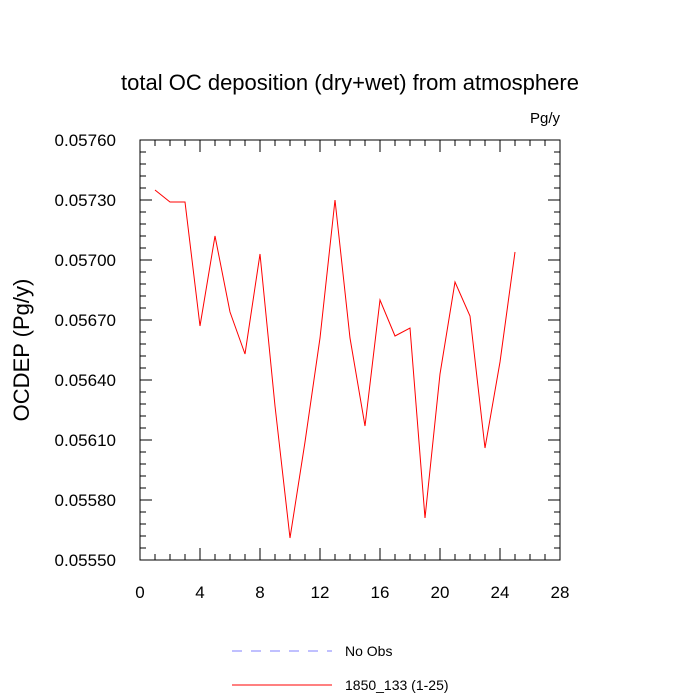 The image size is (700, 700). I want to click on y-tick-label: 0.05730, so click(85, 200).